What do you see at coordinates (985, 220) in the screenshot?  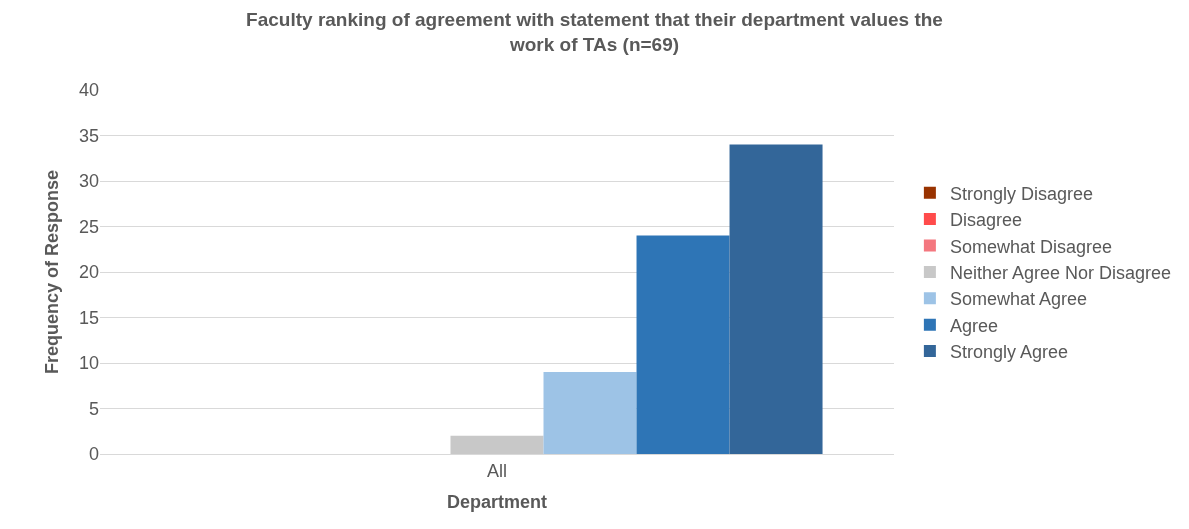 I see `legend-label: Disagree` at bounding box center [985, 220].